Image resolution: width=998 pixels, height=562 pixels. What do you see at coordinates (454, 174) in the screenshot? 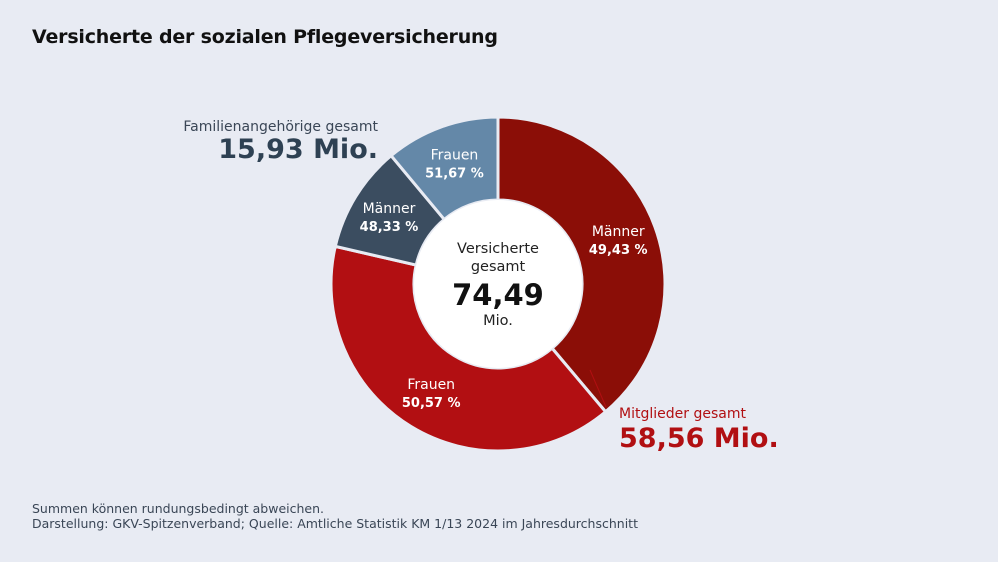
I see `slice-percent-label: 51,67 %` at bounding box center [454, 174].